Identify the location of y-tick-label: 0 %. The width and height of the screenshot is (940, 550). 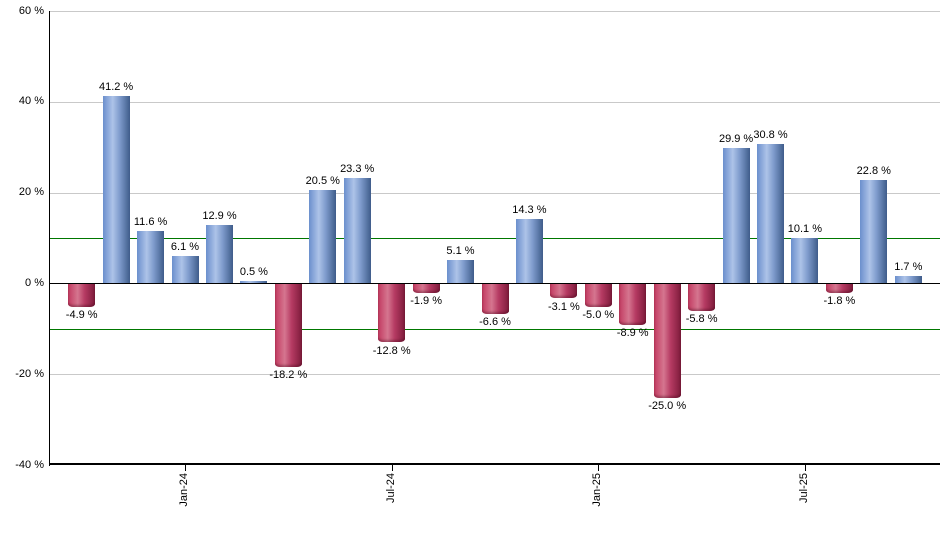
(34, 282).